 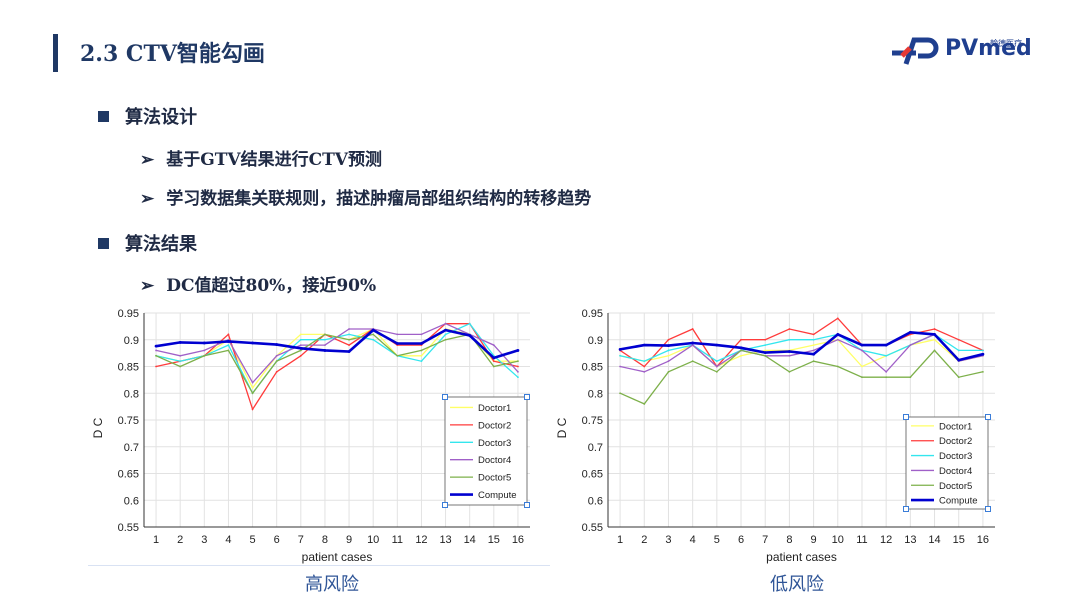 What do you see at coordinates (156, 540) in the screenshot?
I see `x-tick-label: 1` at bounding box center [156, 540].